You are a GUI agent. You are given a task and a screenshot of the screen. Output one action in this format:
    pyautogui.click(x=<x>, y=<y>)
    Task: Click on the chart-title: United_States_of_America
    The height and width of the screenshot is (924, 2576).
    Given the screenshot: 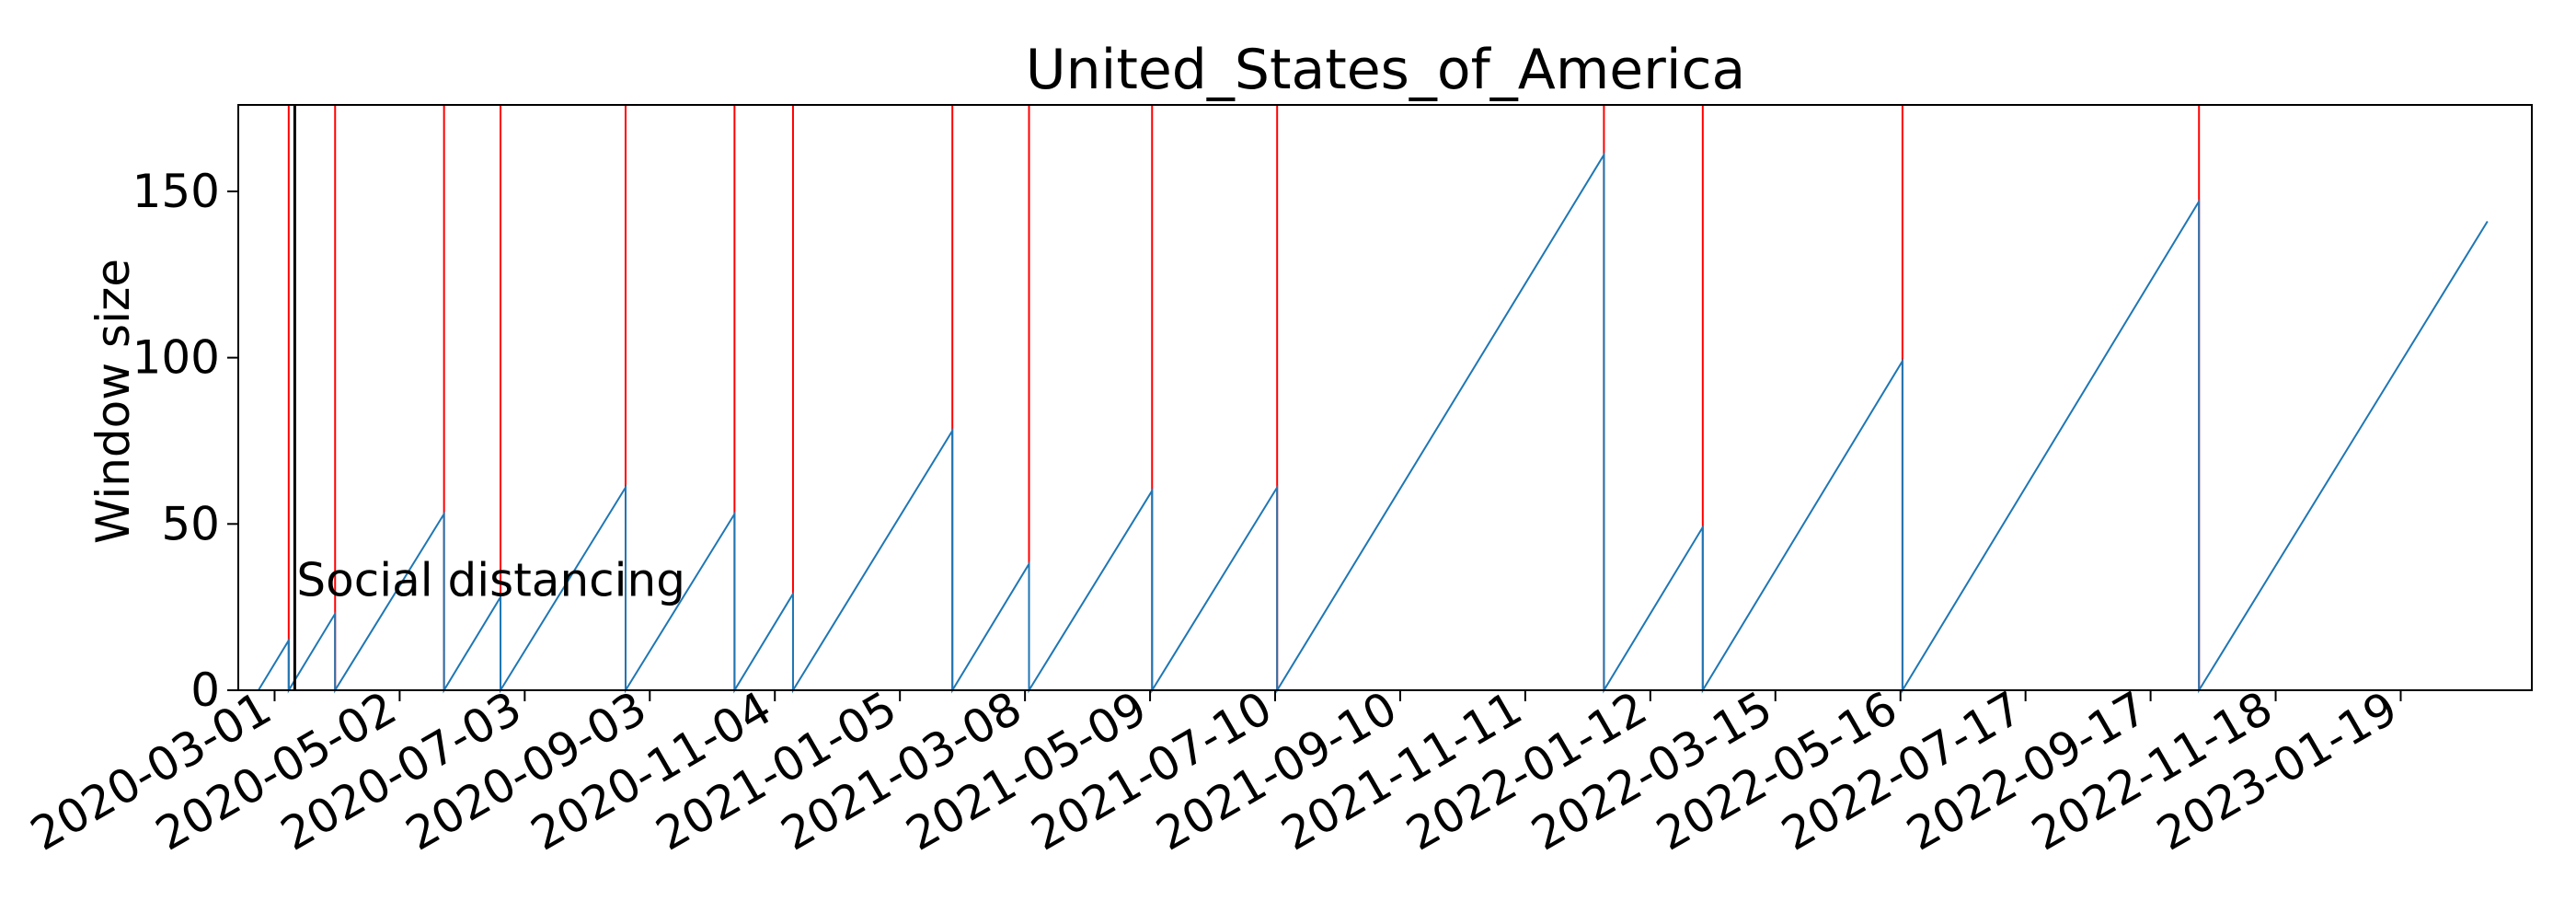 What is the action you would take?
    pyautogui.click(x=1386, y=70)
    